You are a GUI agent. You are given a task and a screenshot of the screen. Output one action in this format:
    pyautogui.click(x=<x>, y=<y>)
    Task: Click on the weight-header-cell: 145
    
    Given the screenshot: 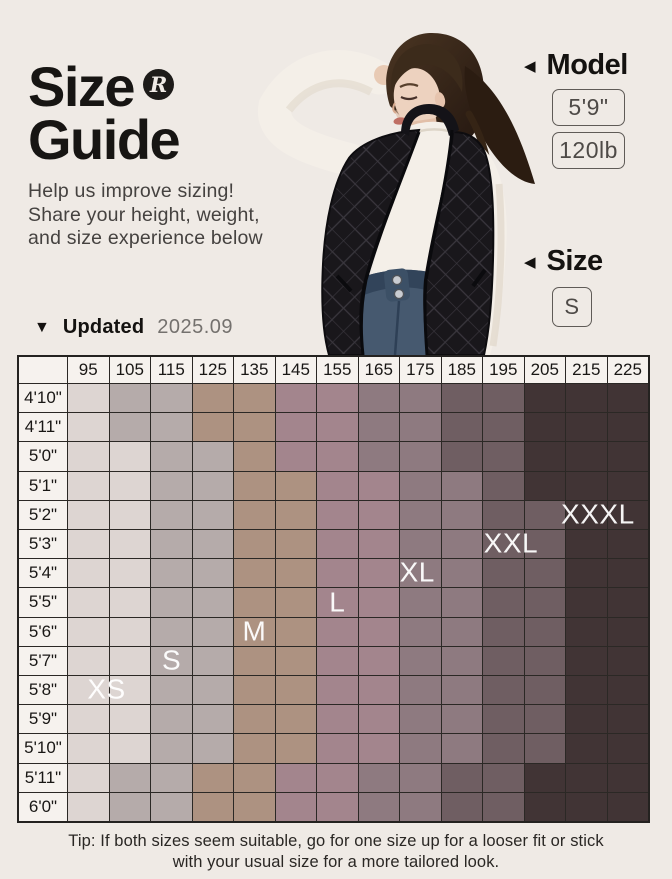 What is the action you would take?
    pyautogui.click(x=295, y=370)
    